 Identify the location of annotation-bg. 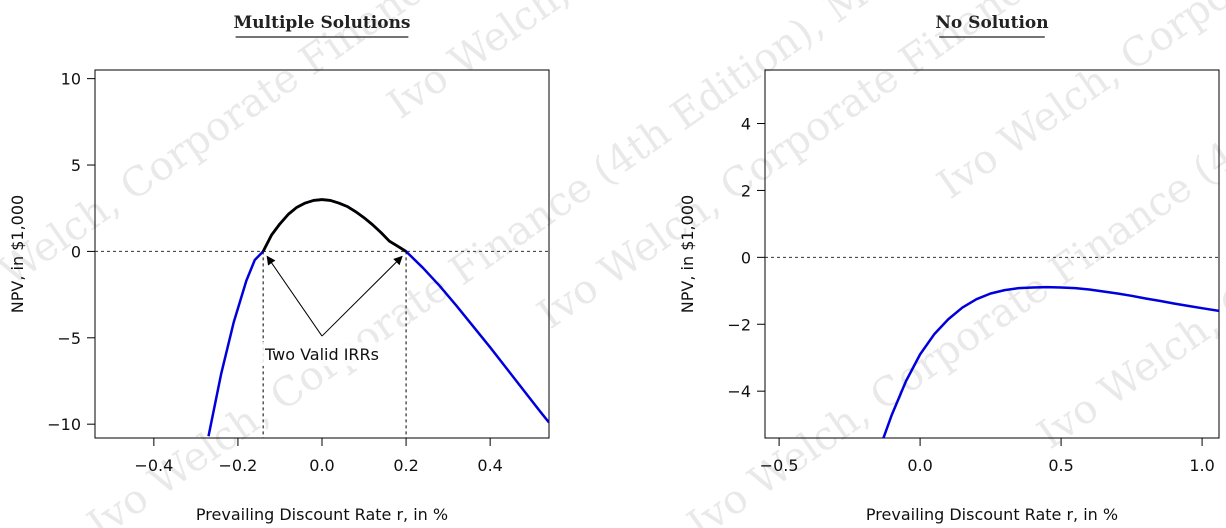
(322, 354).